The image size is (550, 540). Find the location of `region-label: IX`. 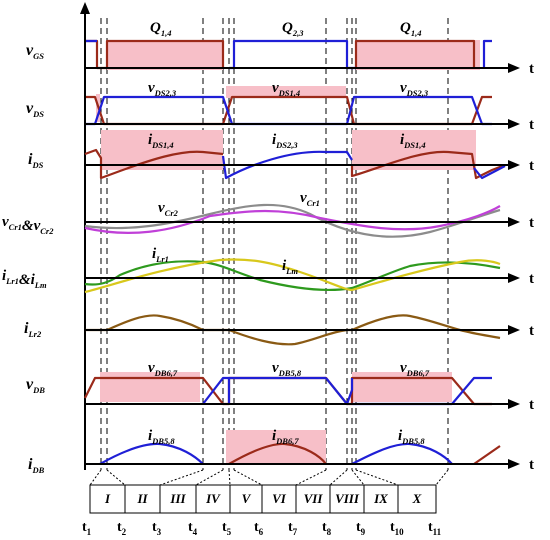

region-label: IX is located at coordinates (380, 498).